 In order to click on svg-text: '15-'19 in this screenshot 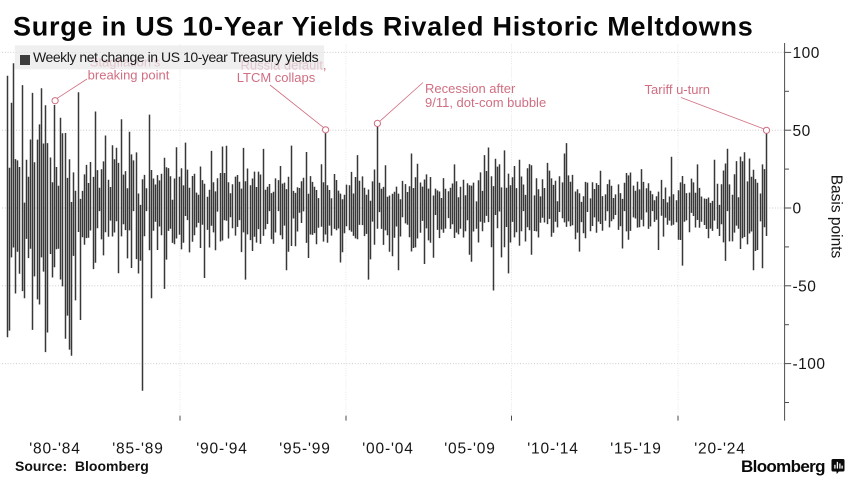, I will do `click(636, 449)`.